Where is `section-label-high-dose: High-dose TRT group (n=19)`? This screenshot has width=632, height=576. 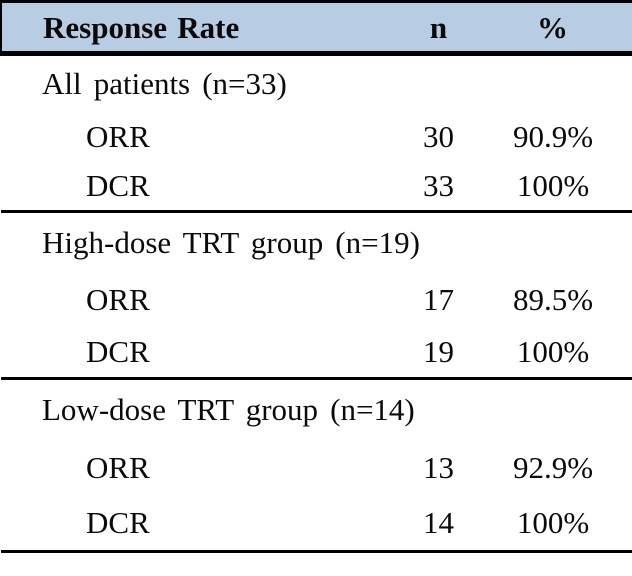 section-label-high-dose: High-dose TRT group (n=19) is located at coordinates (231, 243).